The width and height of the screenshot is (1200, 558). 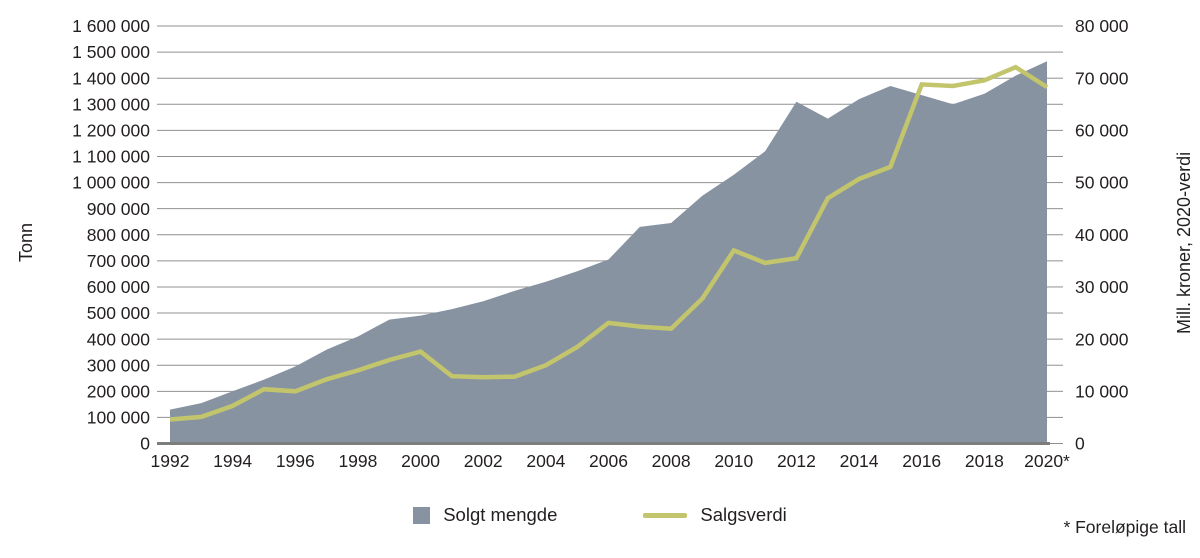 I want to click on x-axis-tick-label: 1998, so click(x=357, y=461).